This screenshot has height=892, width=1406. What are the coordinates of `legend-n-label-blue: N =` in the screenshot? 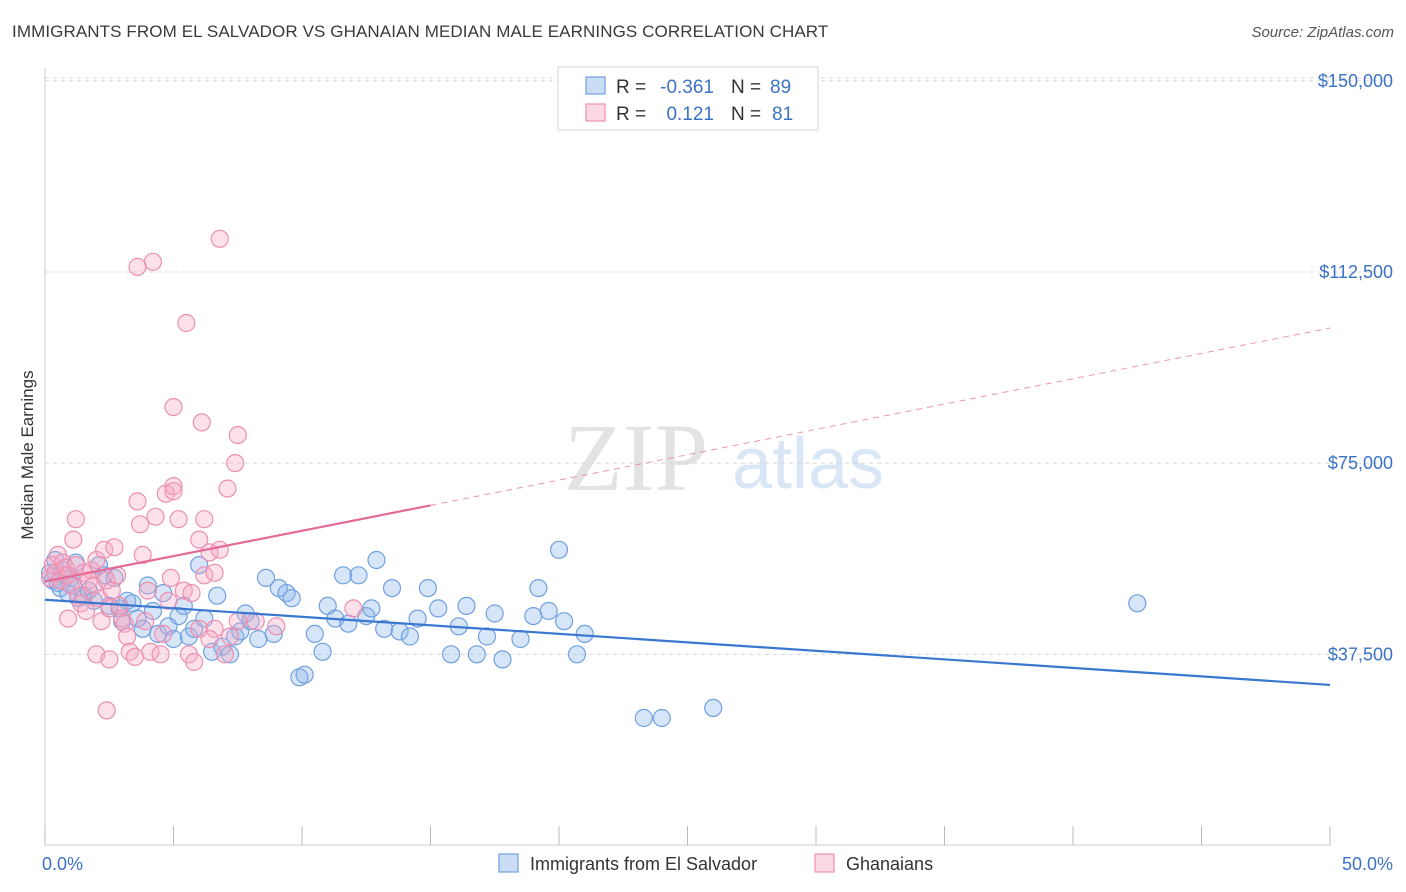 It's located at (746, 87).